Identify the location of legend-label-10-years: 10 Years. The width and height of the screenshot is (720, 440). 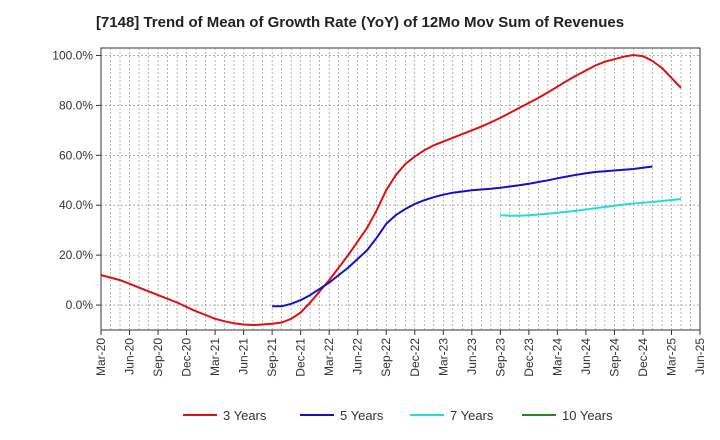
(587, 415).